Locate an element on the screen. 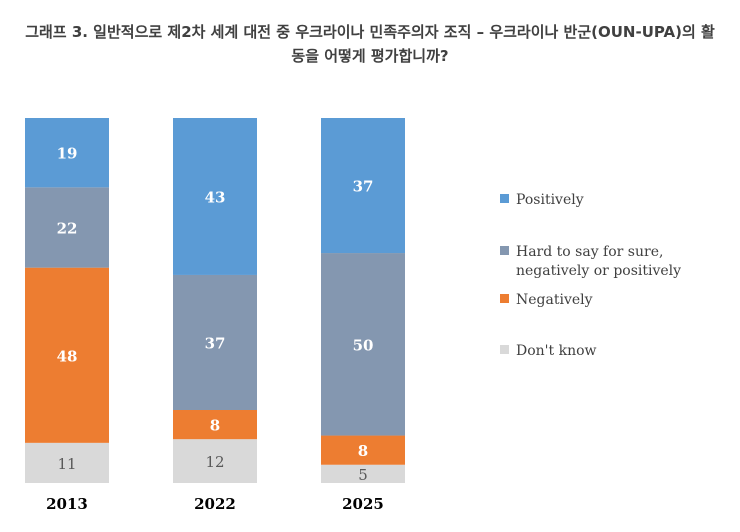 Image resolution: width=740 pixels, height=532 pixels. bar-segment-negatively-2013 is located at coordinates (67, 355).